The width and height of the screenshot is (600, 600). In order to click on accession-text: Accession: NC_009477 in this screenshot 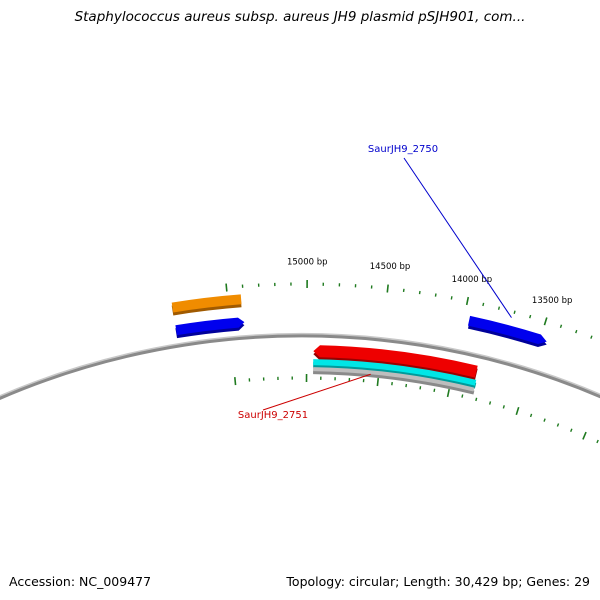, I will do `click(80, 581)`.